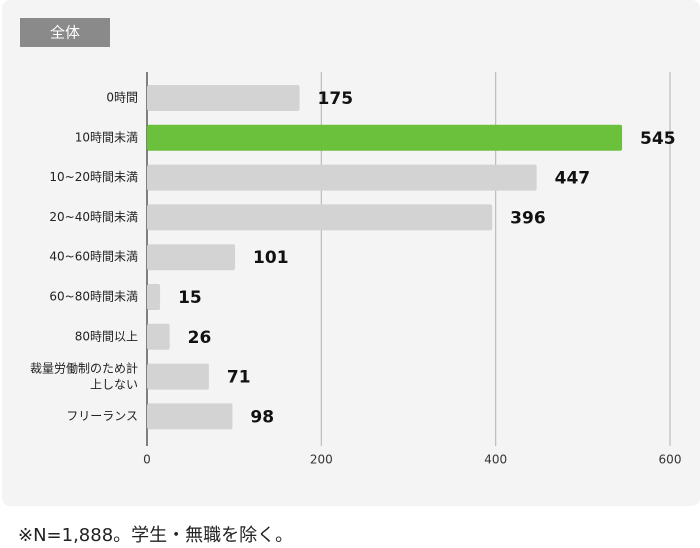 The image size is (700, 548). I want to click on value-label: 101, so click(271, 258).